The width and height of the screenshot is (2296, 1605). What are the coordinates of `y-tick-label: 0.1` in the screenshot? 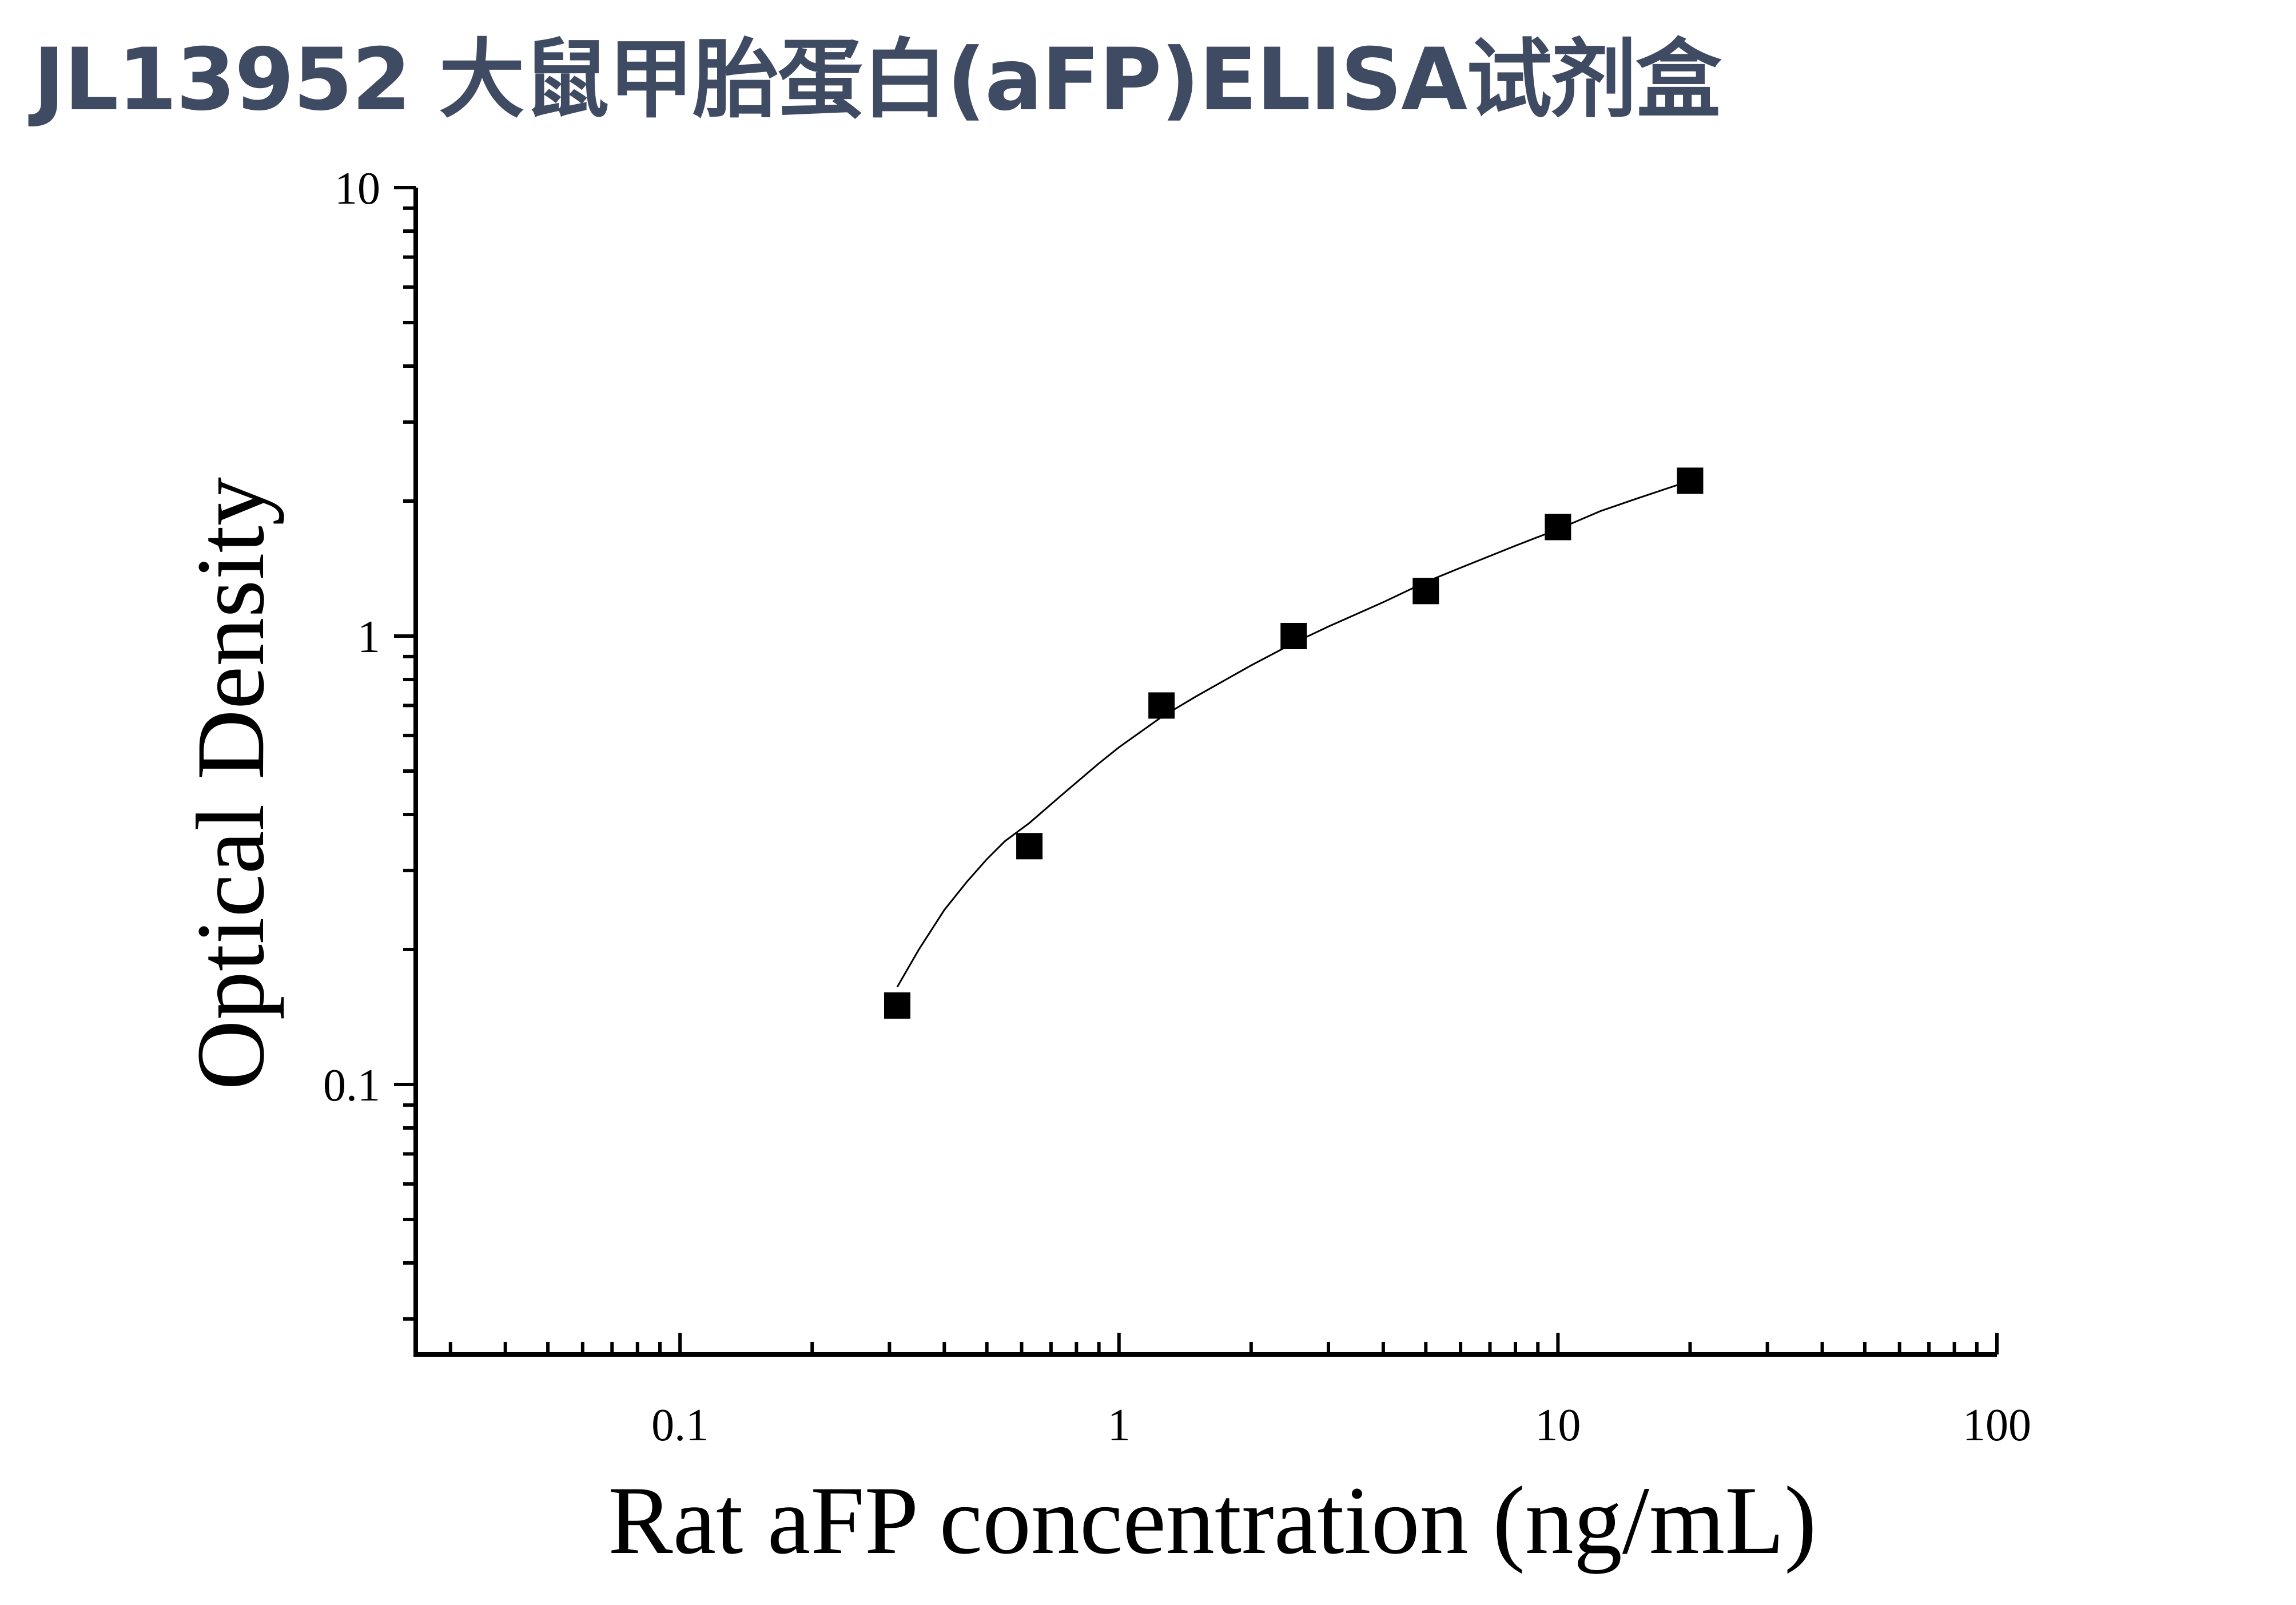 It's located at (352, 1085).